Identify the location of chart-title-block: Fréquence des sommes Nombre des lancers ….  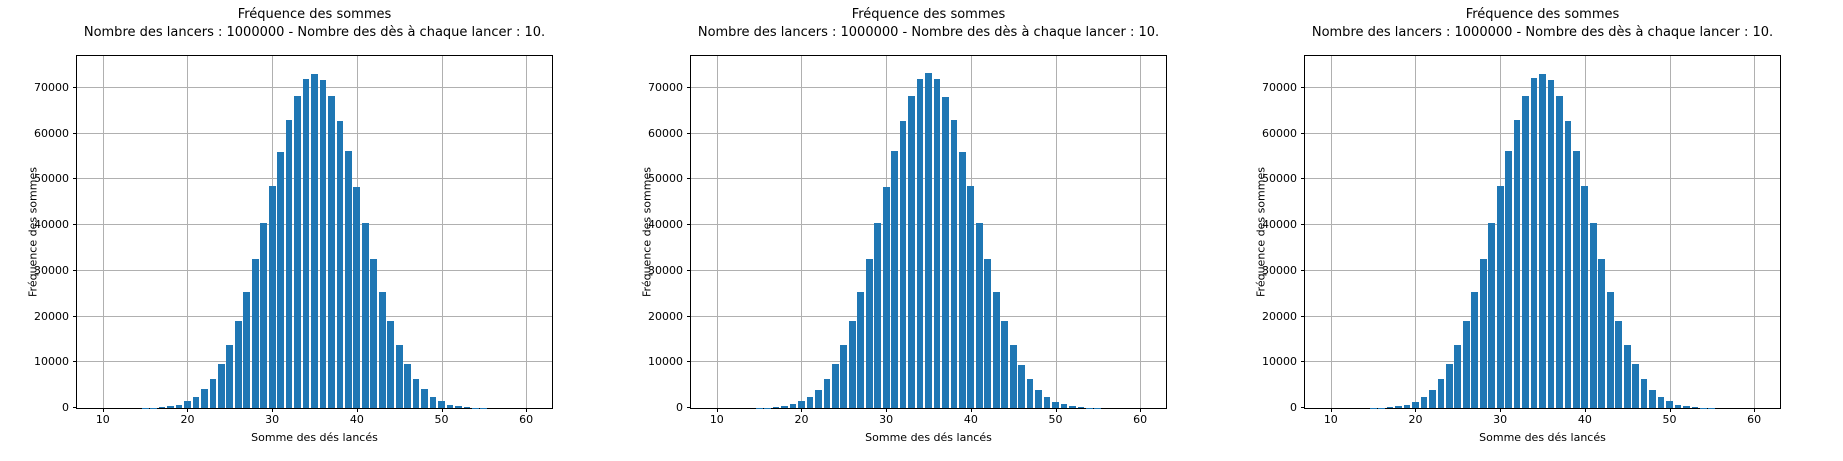
(314, 24).